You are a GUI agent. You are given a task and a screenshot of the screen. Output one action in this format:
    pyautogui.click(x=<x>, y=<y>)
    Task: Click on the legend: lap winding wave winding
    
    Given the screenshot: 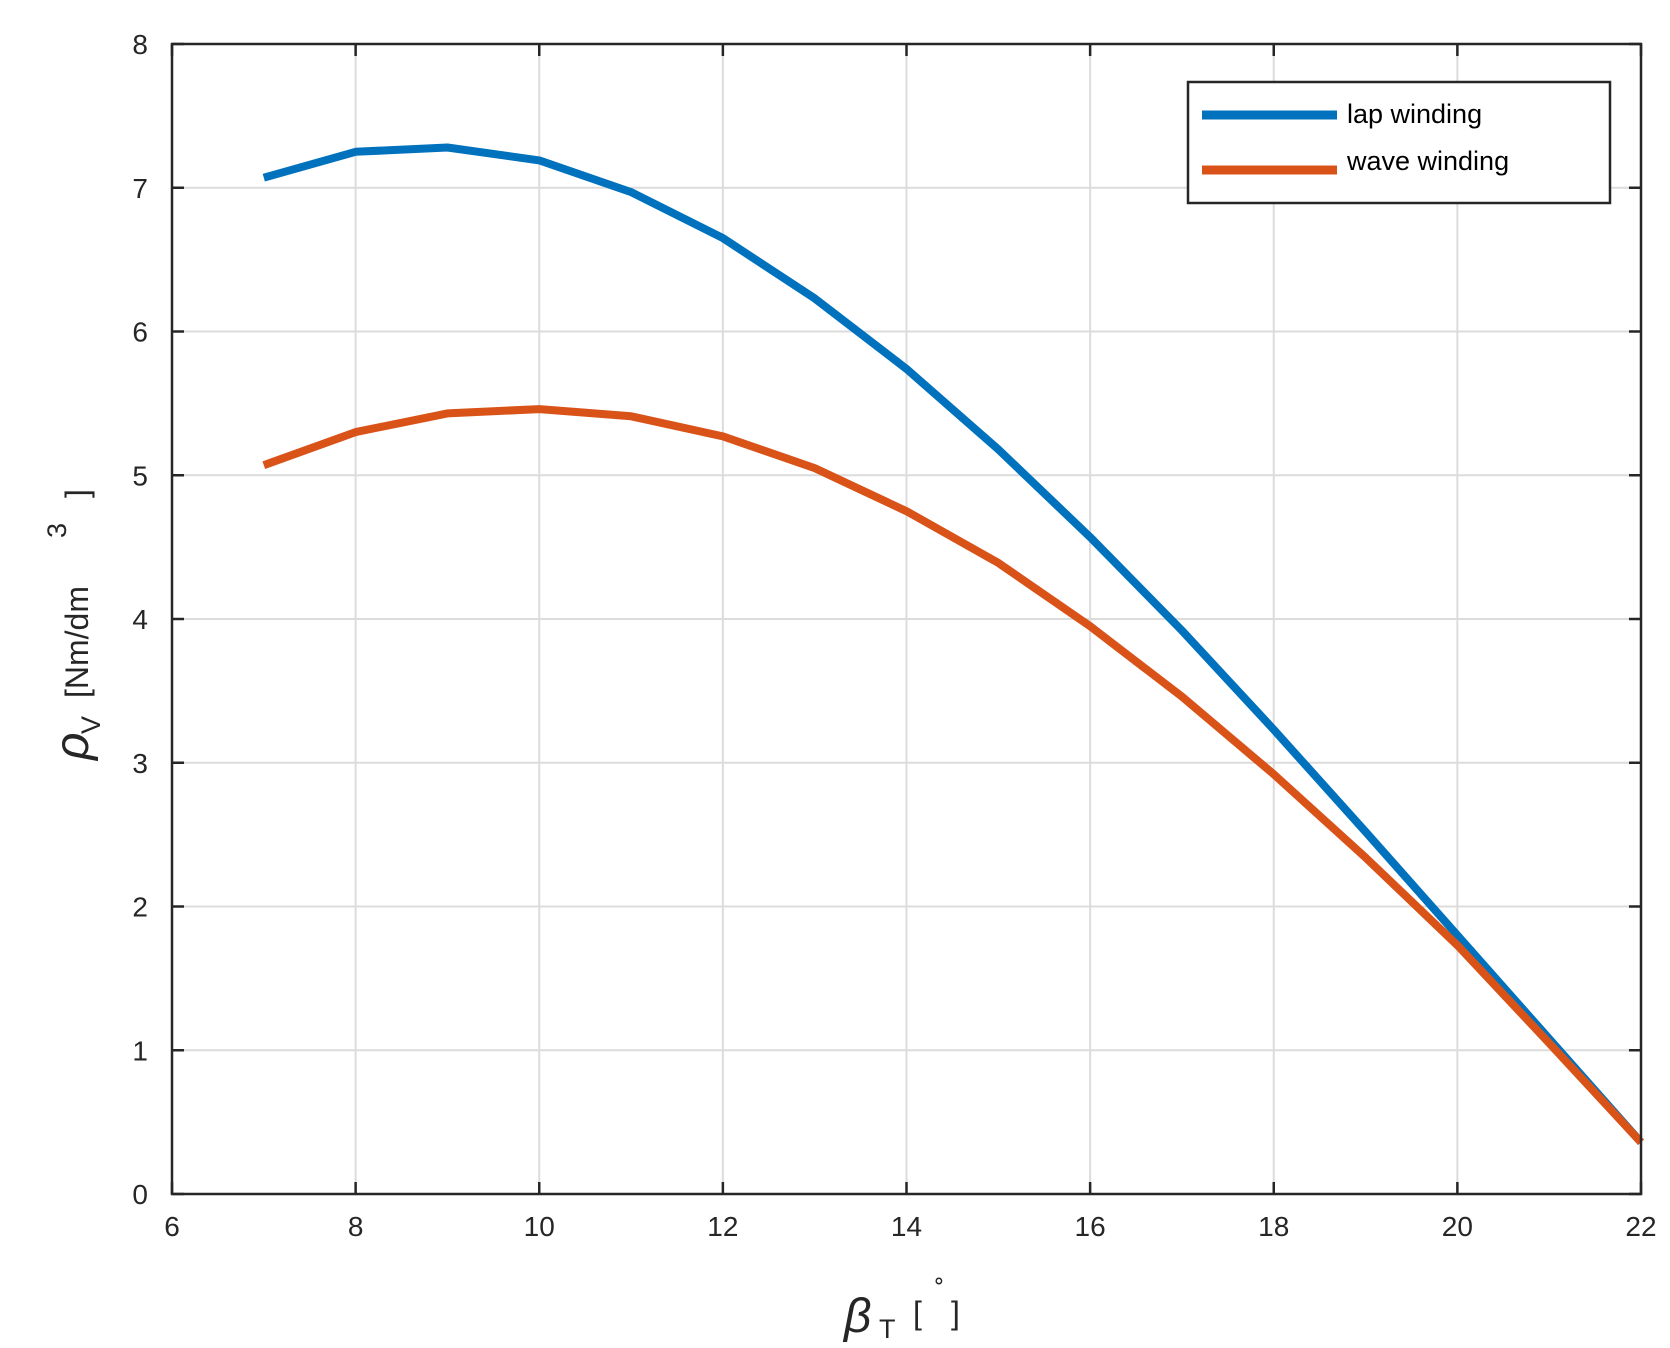 What is the action you would take?
    pyautogui.click(x=1399, y=142)
    